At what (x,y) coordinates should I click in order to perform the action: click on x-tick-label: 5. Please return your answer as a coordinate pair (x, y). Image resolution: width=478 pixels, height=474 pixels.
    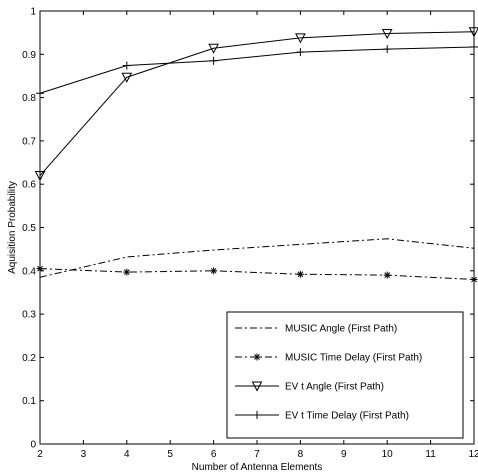
    Looking at the image, I should click on (170, 454).